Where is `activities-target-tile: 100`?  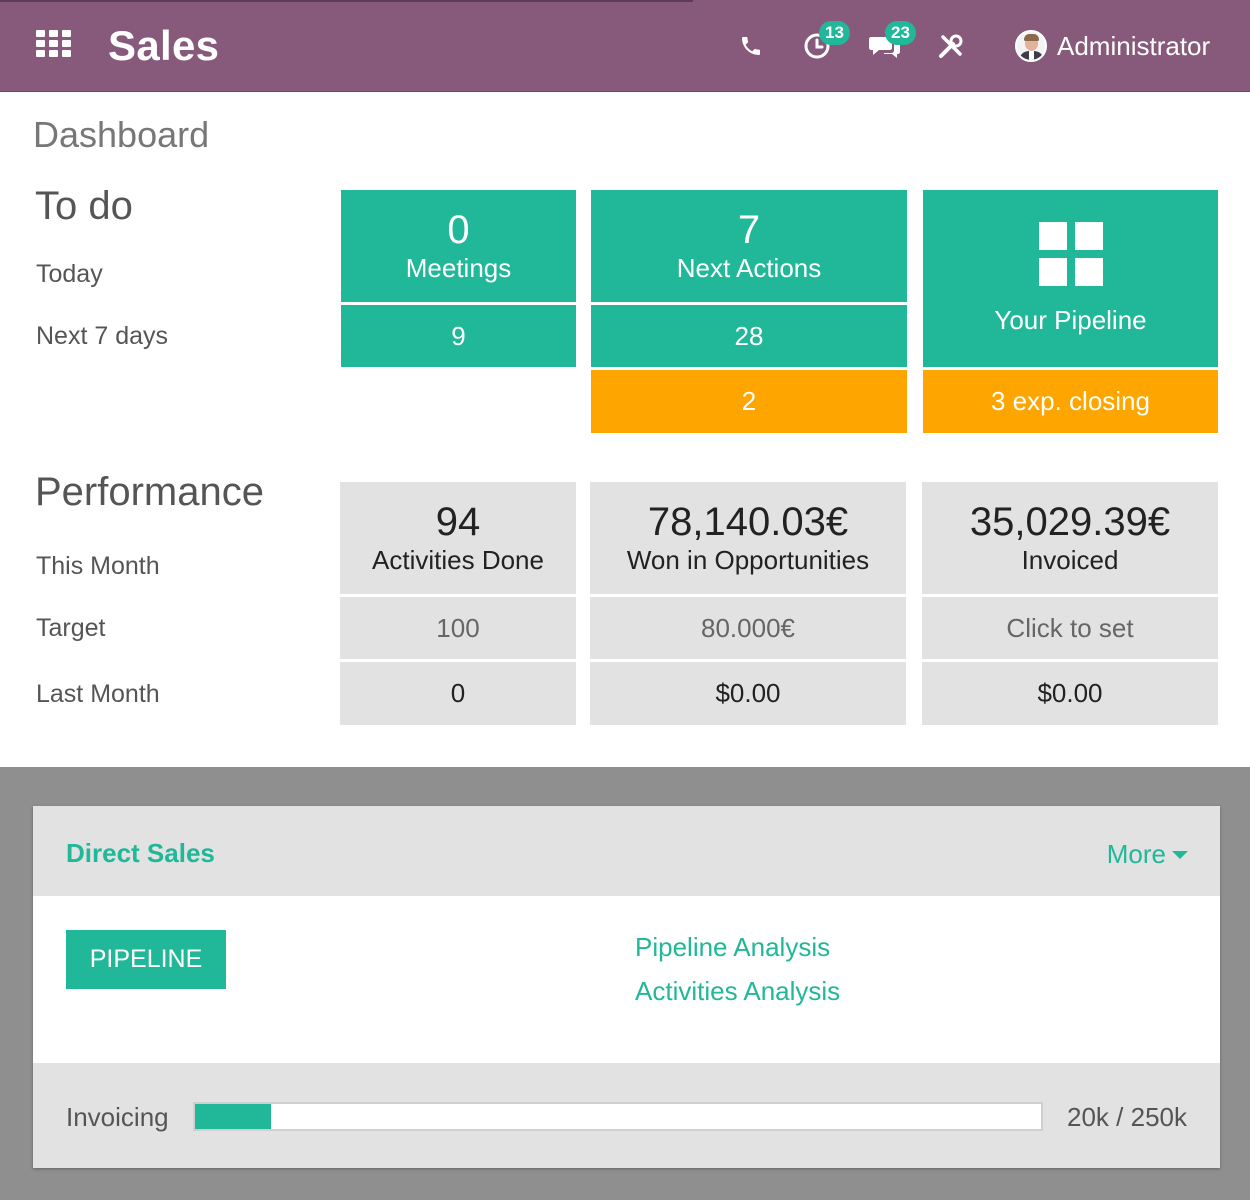
activities-target-tile: 100 is located at coordinates (458, 628).